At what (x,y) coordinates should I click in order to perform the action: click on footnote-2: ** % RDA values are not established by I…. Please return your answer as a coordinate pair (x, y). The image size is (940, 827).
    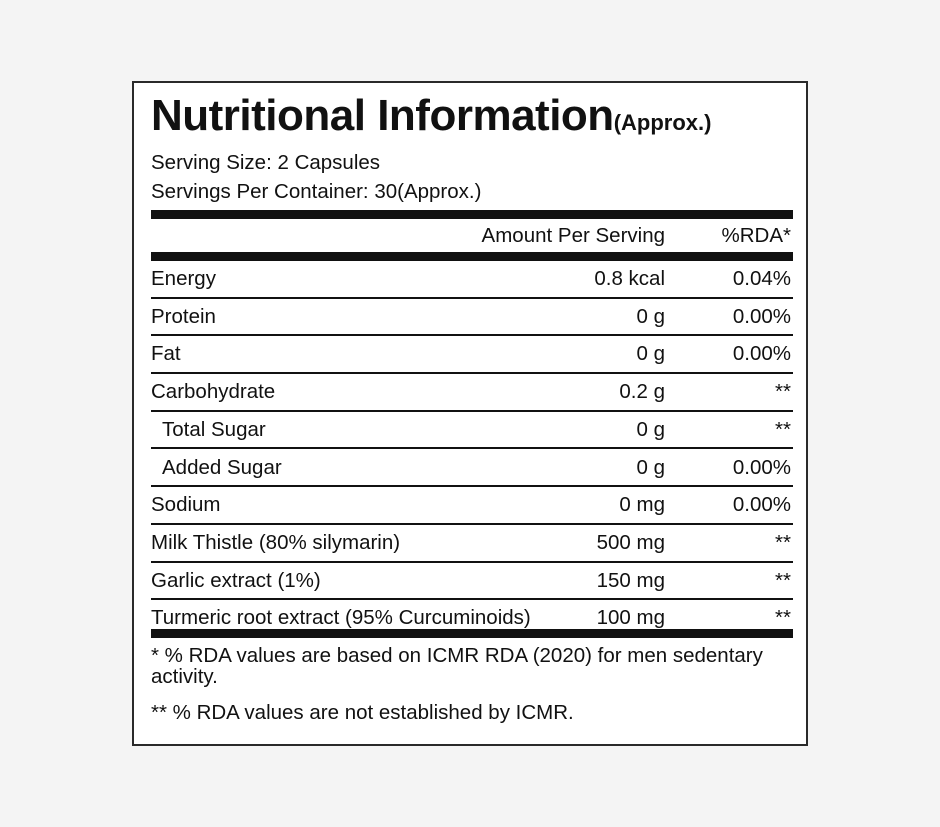
    Looking at the image, I should click on (362, 712).